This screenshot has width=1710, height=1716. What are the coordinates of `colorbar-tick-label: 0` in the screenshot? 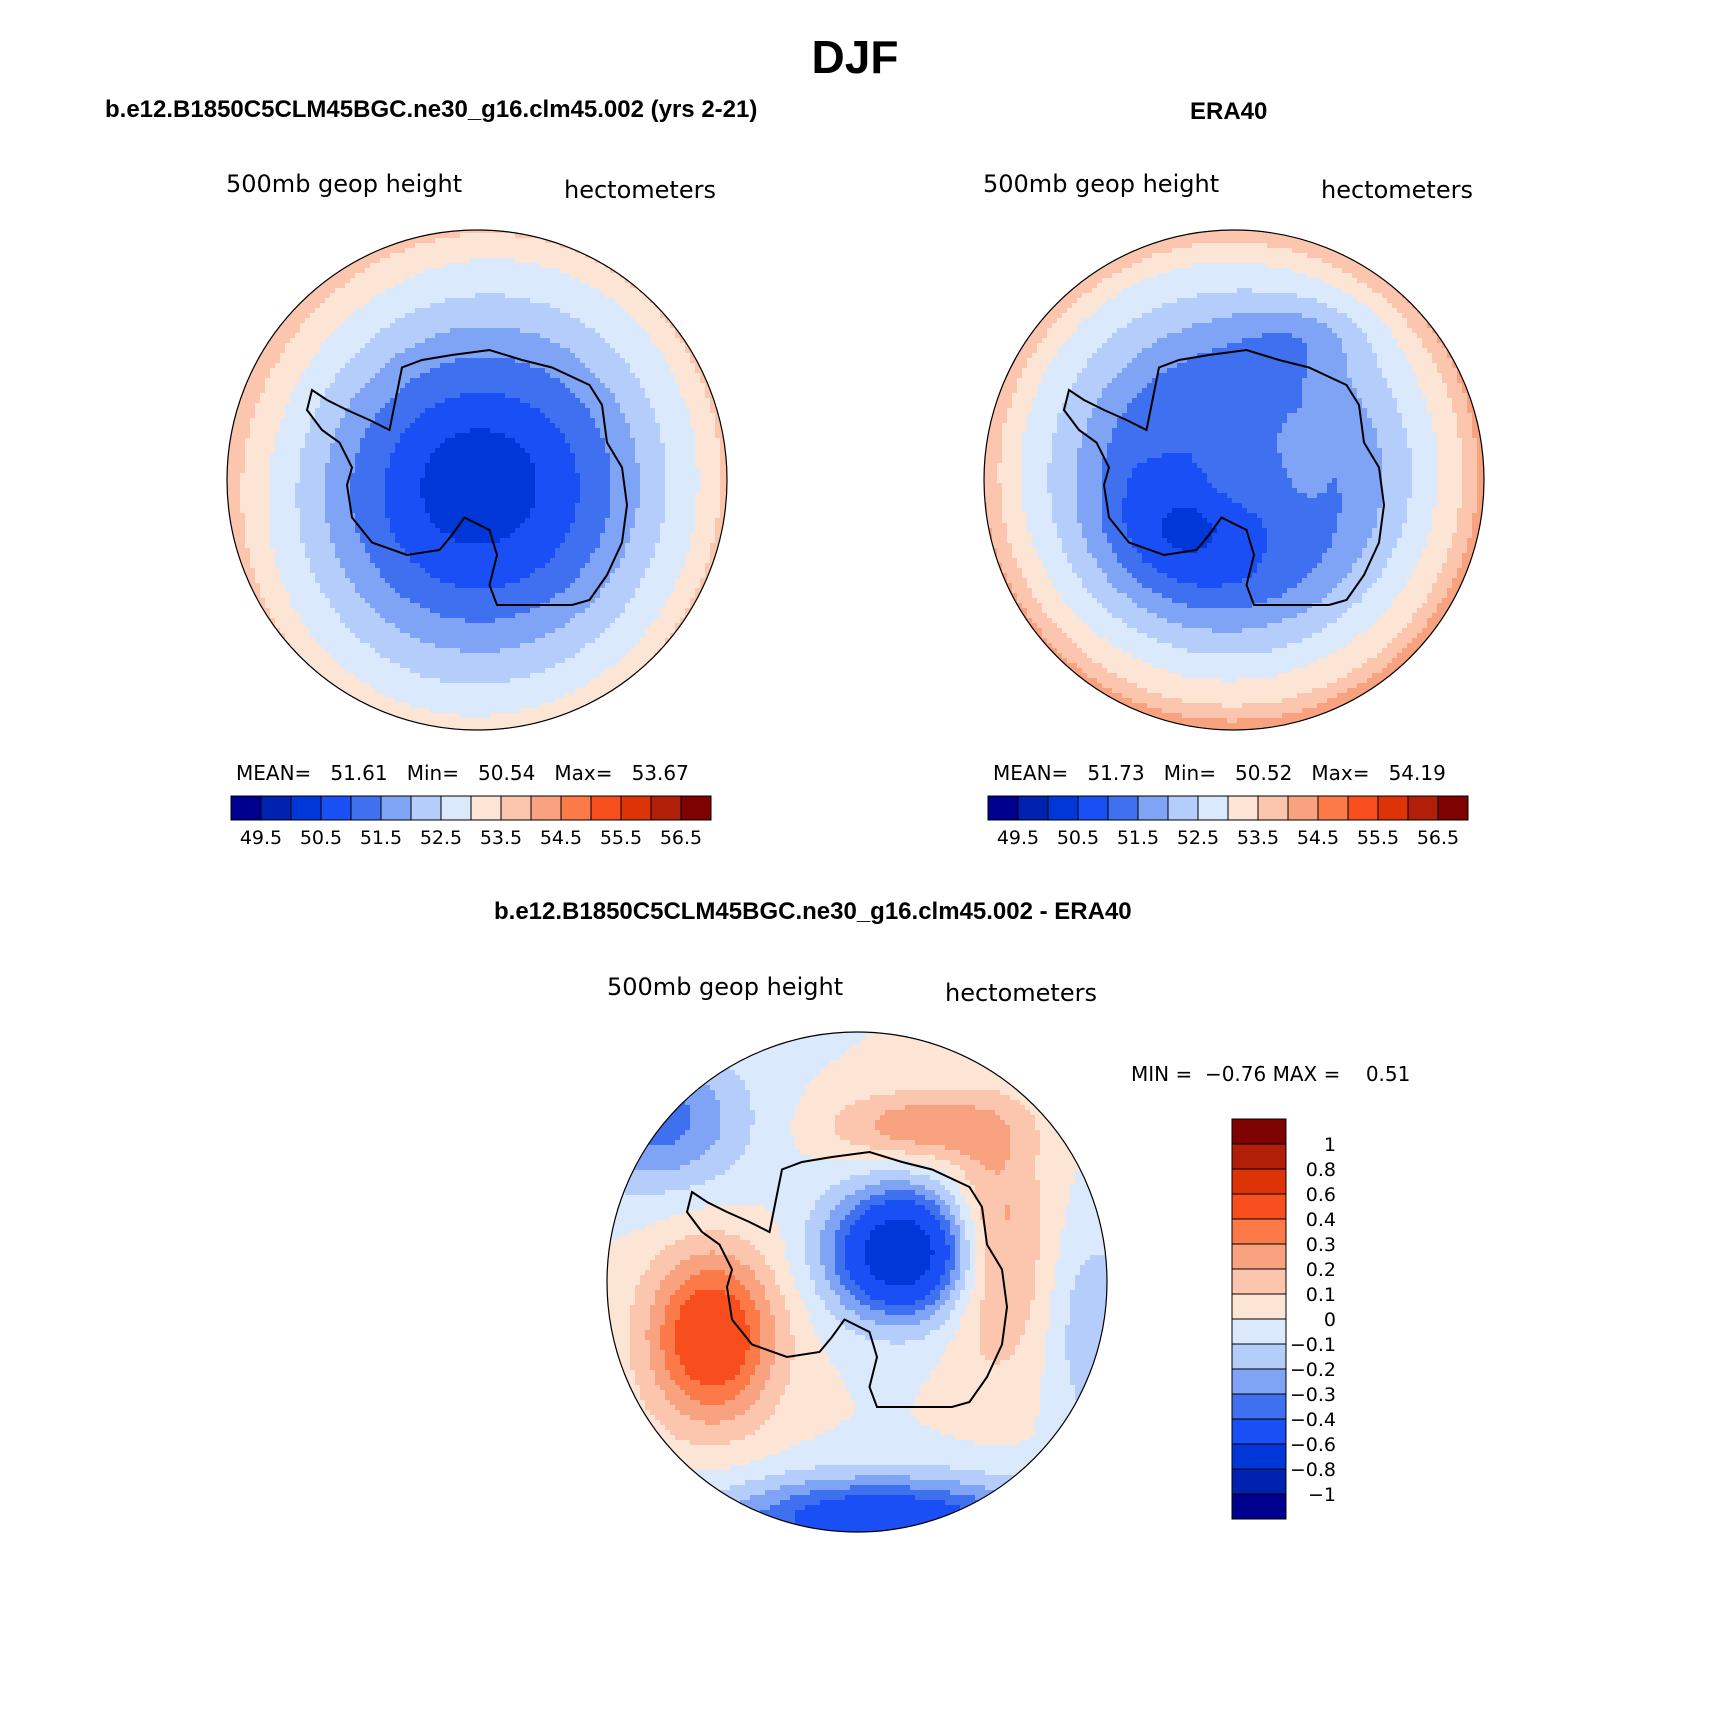 It's located at (1330, 1320).